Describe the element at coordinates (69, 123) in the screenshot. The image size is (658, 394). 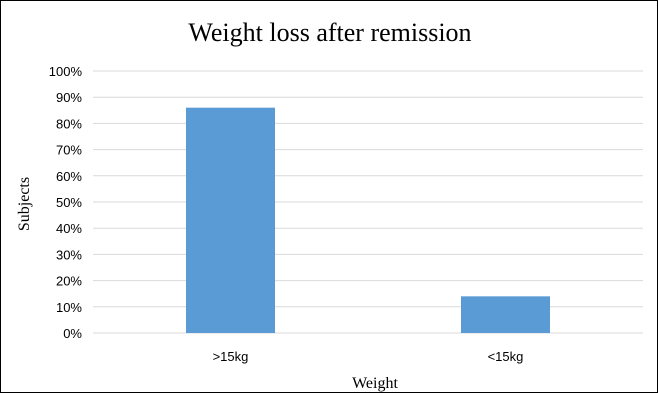
I see `y-tick-label: 80%` at that location.